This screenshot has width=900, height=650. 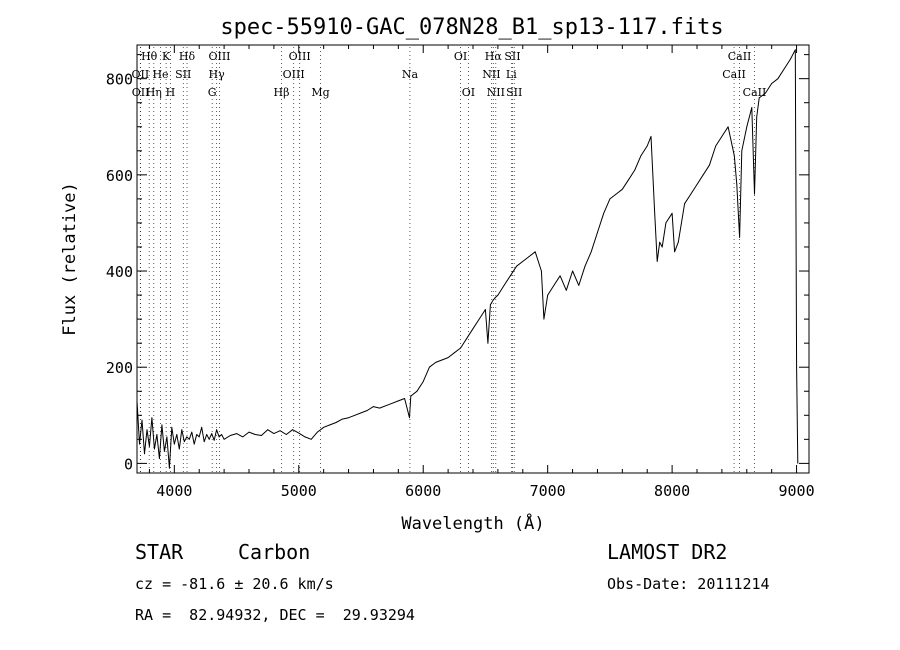 What do you see at coordinates (183, 74) in the screenshot?
I see `line-marker-label: SII` at bounding box center [183, 74].